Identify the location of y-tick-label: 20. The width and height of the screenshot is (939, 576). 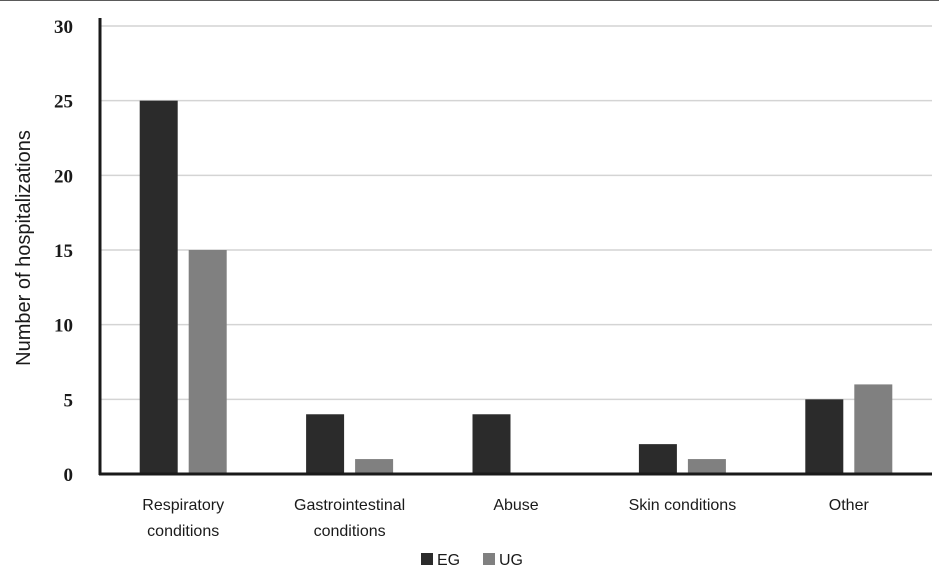
(63, 176).